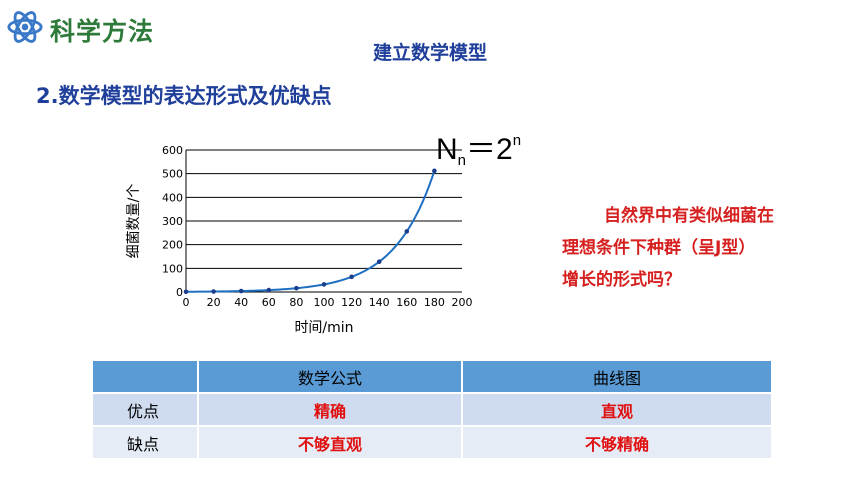 This screenshot has width=860, height=484. What do you see at coordinates (504, 149) in the screenshot?
I see `formula-two: 2` at bounding box center [504, 149].